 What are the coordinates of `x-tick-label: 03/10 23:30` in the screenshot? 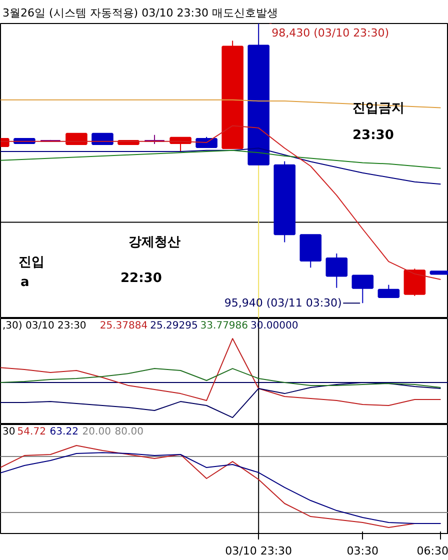 It's located at (258, 551).